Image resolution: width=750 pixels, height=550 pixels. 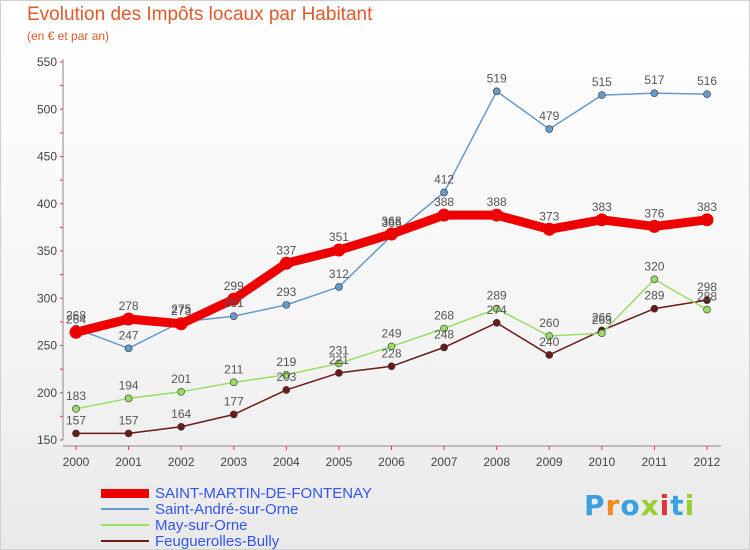 I want to click on y-tick-label: 150, so click(x=47, y=440).